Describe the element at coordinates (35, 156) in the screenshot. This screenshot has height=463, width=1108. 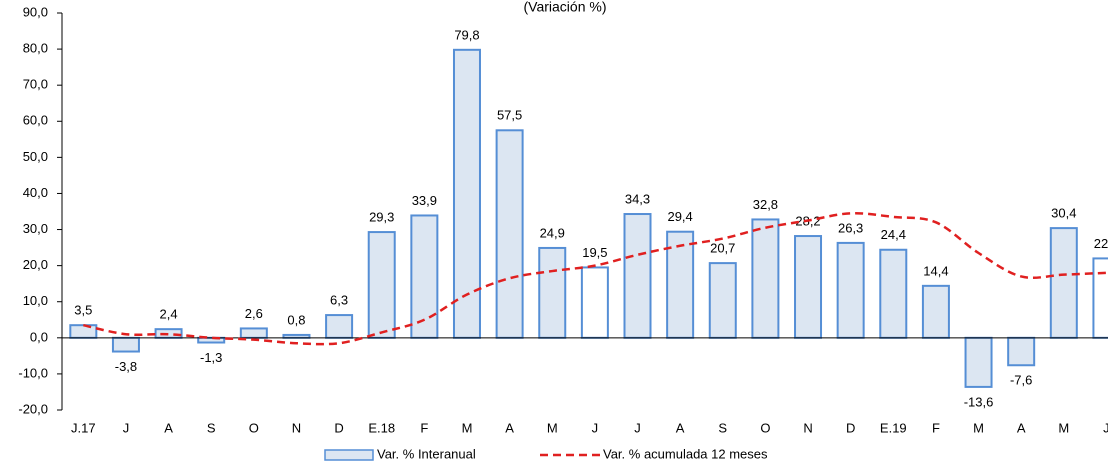
I see `y-tick-label: 50,0` at that location.